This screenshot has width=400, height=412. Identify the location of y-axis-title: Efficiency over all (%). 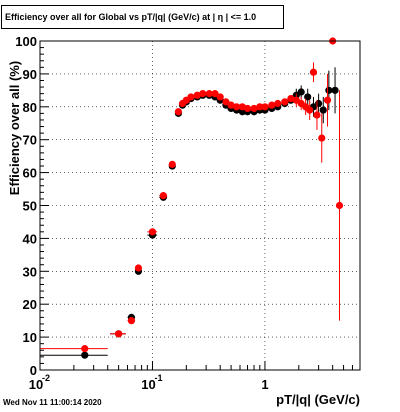
(14, 128).